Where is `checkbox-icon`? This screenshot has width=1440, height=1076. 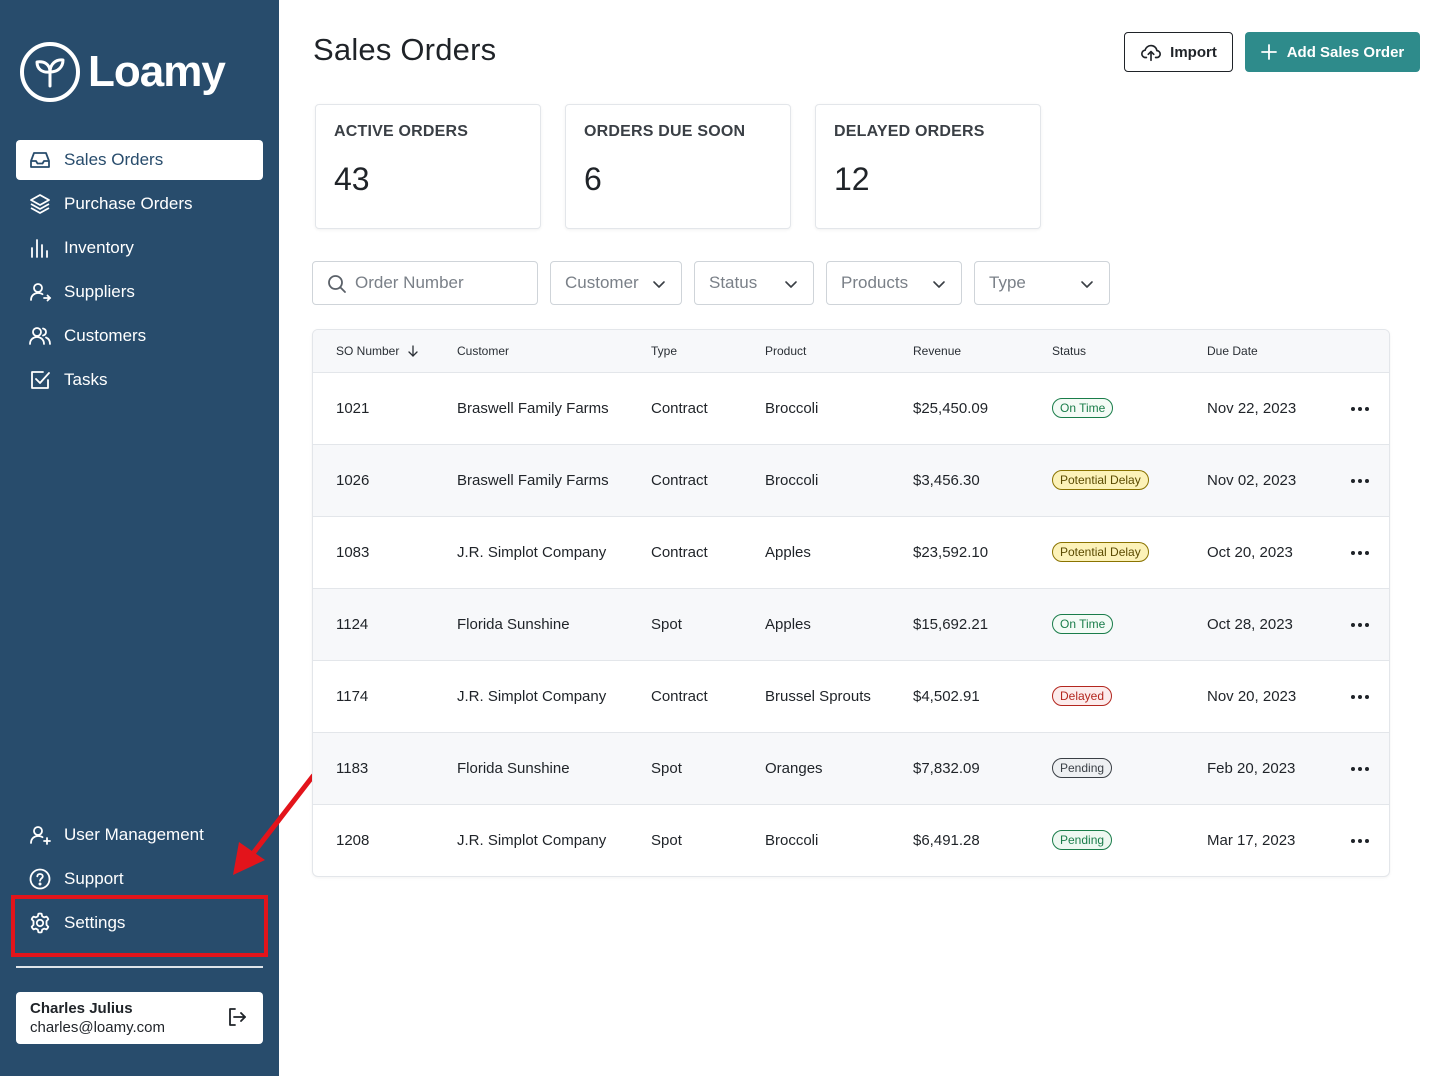 checkbox-icon is located at coordinates (40, 380).